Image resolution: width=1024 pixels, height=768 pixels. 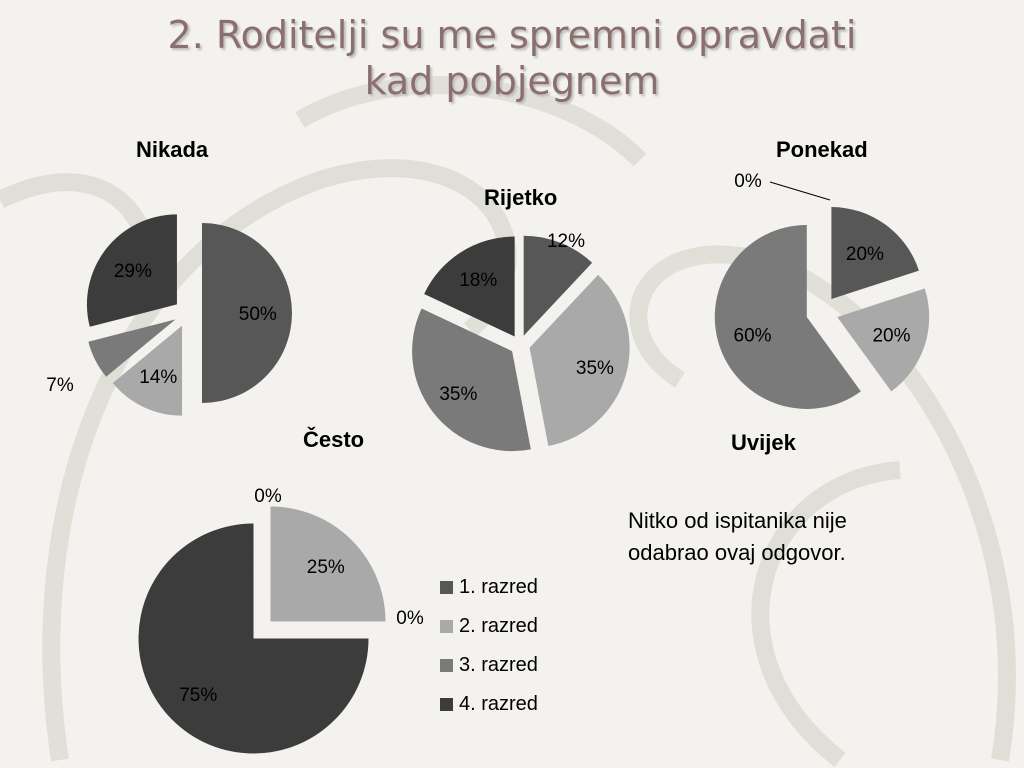 What do you see at coordinates (172, 149) in the screenshot?
I see `chart-title-nikada: Nikada` at bounding box center [172, 149].